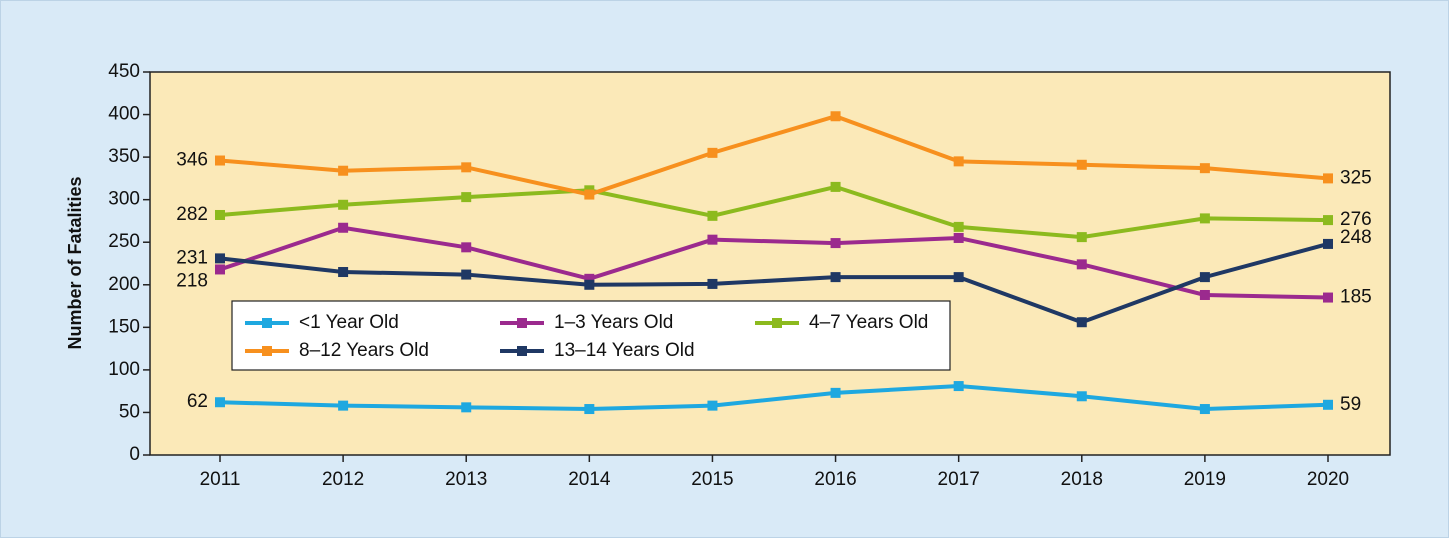 This screenshot has height=543, width=1449. What do you see at coordinates (124, 156) in the screenshot?
I see `y-tick-label: 350` at bounding box center [124, 156].